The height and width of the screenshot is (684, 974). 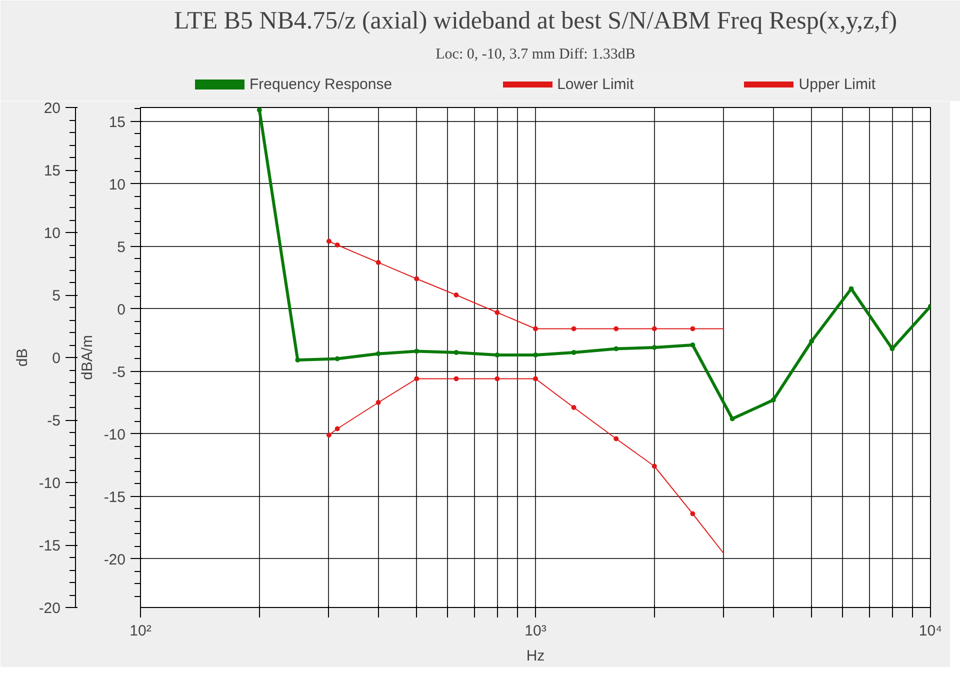 I want to click on y-tick-label: 15, so click(x=52, y=171).